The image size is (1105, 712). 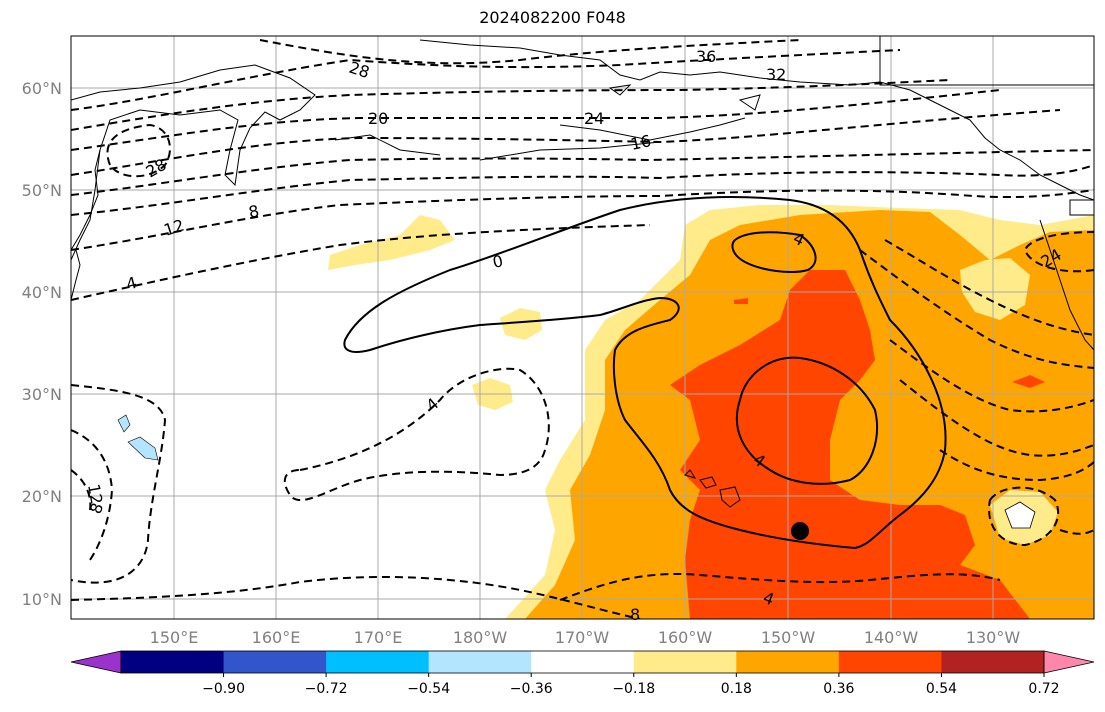 I want to click on anomaly-fill-redorange-blob, so click(x=1028, y=381).